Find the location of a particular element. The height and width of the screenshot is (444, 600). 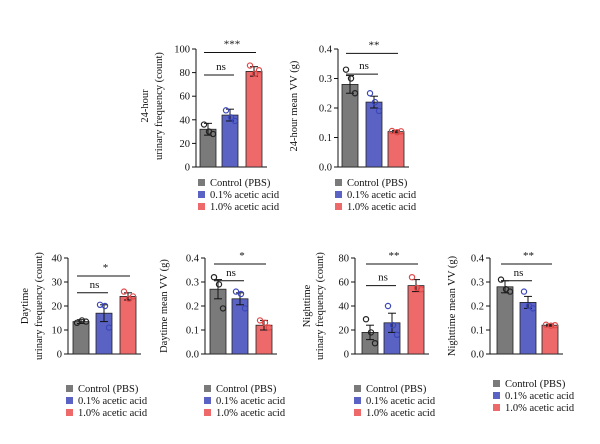

y-axis-label: Daytime mean VV (g) is located at coordinates (164, 306).